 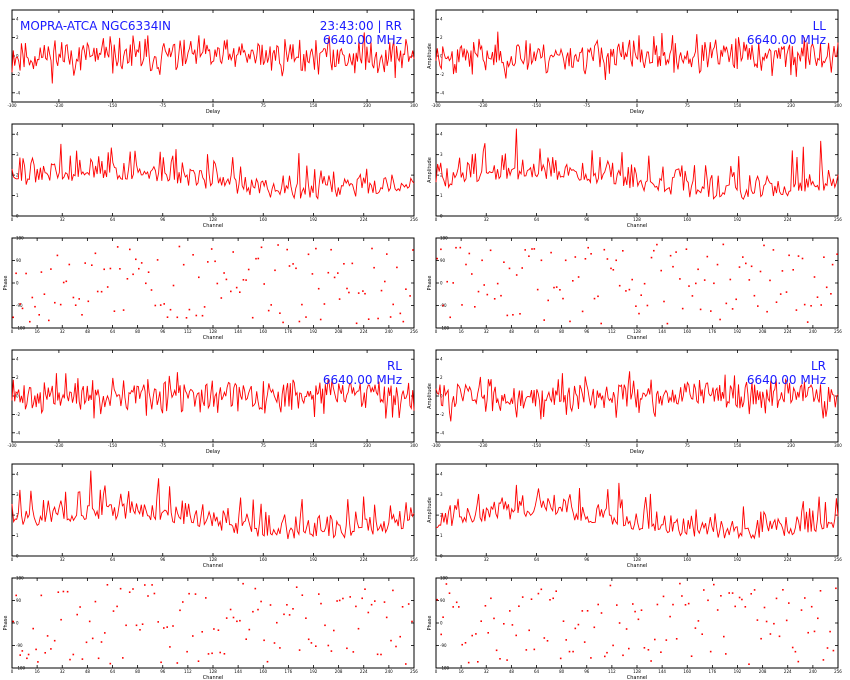 I want to click on x-tick-label: 32, so click(x=63, y=559).